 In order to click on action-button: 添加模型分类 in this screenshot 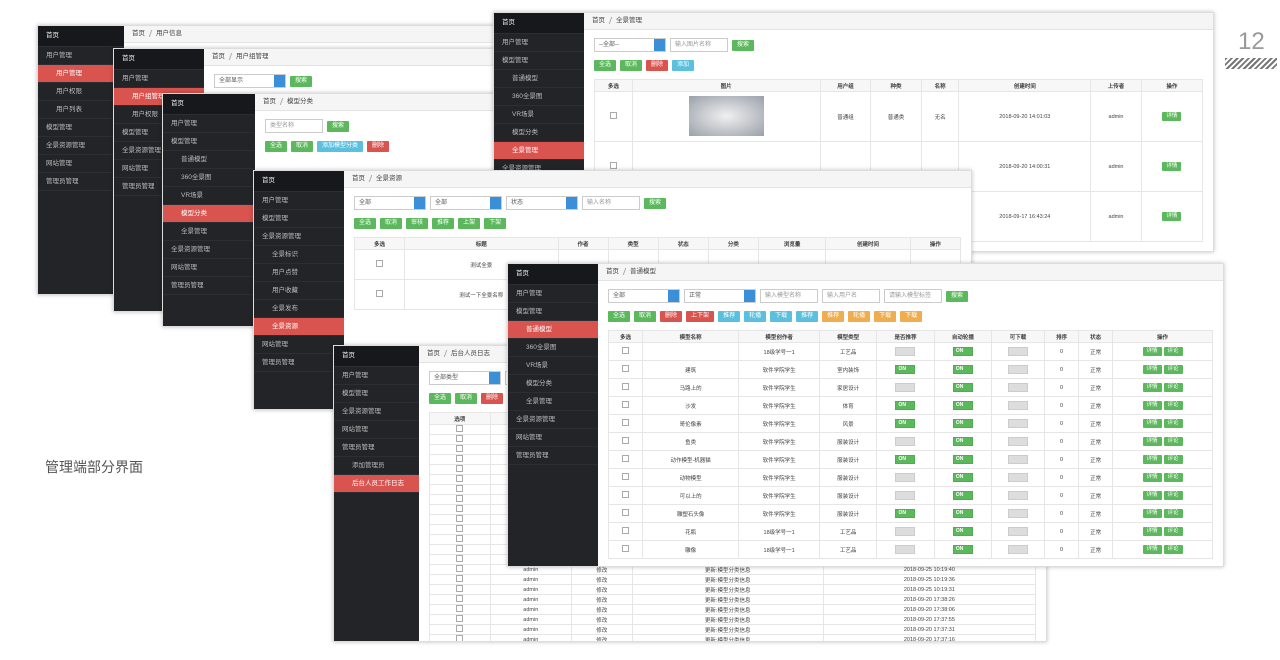, I will do `click(340, 146)`.